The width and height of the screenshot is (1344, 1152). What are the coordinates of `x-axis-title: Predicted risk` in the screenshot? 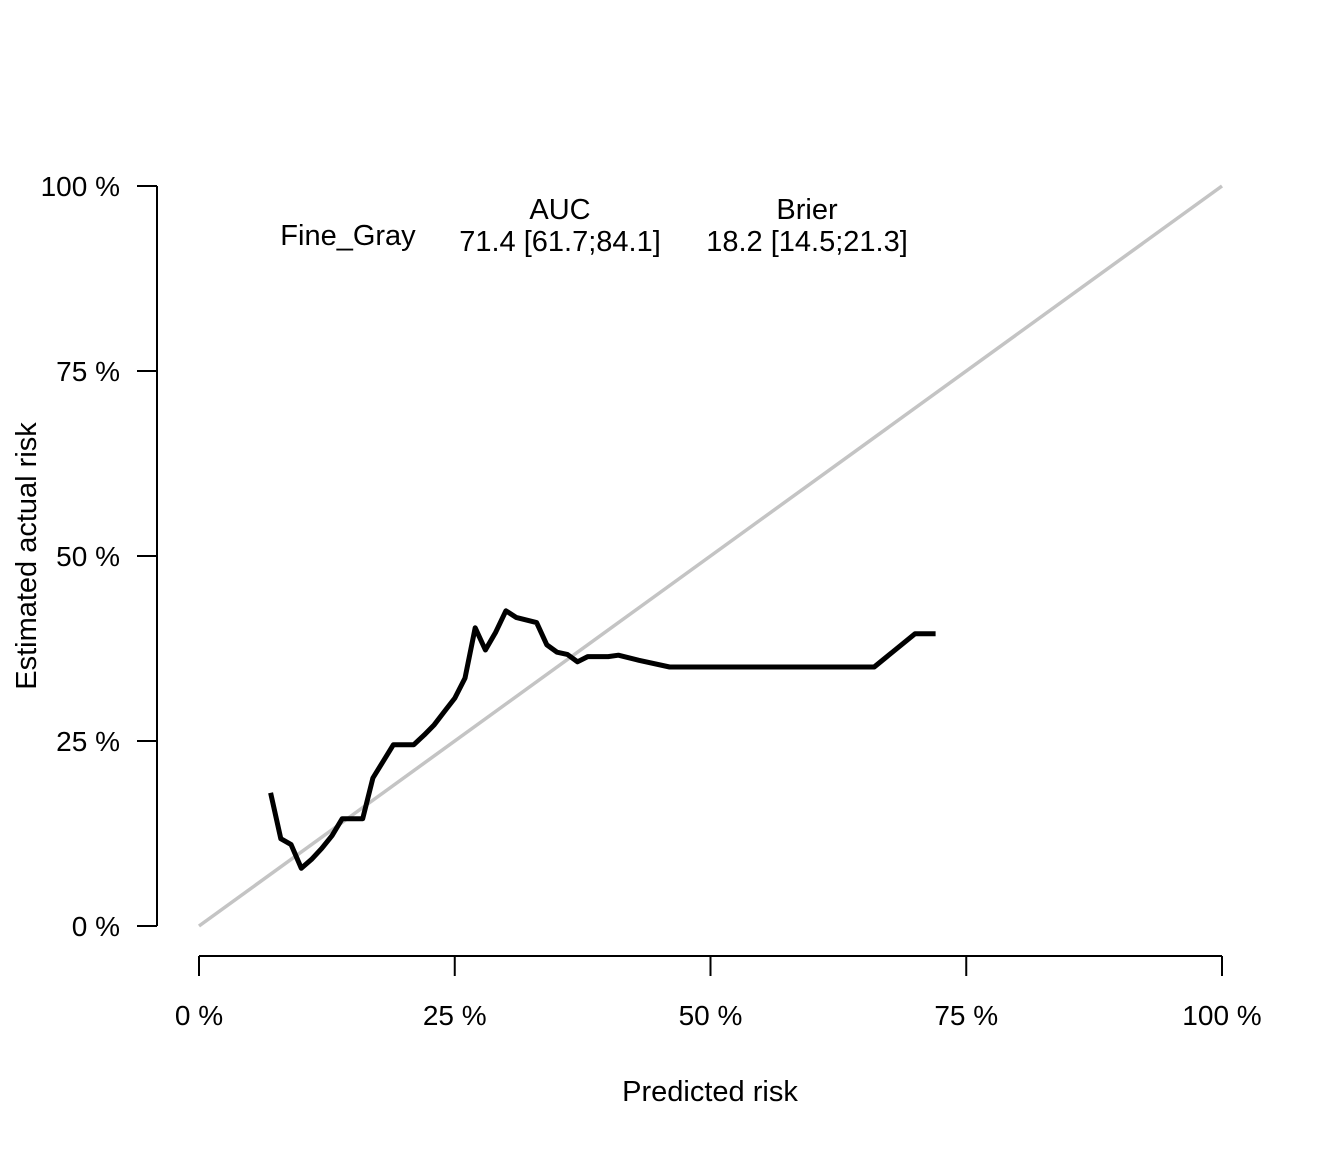 It's located at (710, 1092).